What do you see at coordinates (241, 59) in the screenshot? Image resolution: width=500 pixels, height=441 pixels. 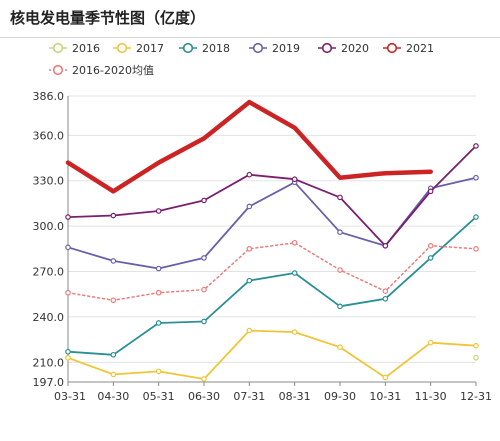 I see `legend: 2016 2017 2018 2019 2020 2021 2016-2020均值` at bounding box center [241, 59].